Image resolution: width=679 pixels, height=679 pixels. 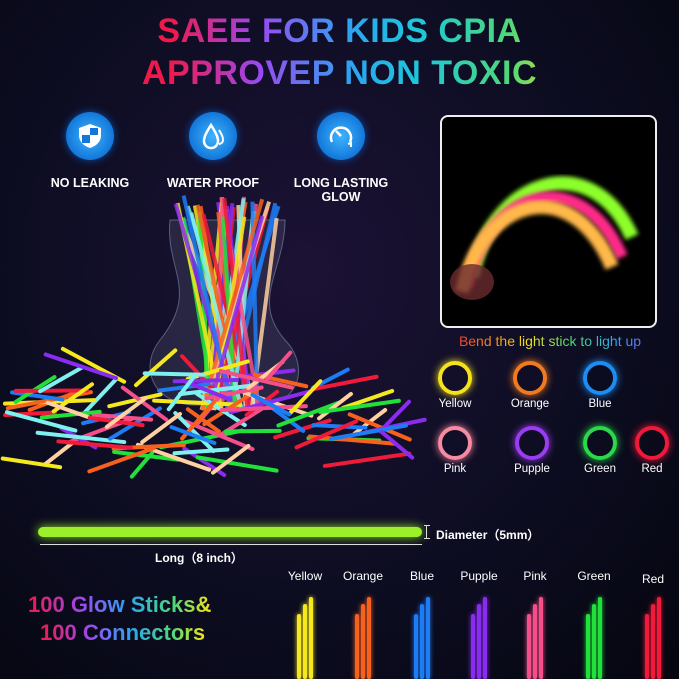 I want to click on stick-color-label: Yellow, so click(x=305, y=576).